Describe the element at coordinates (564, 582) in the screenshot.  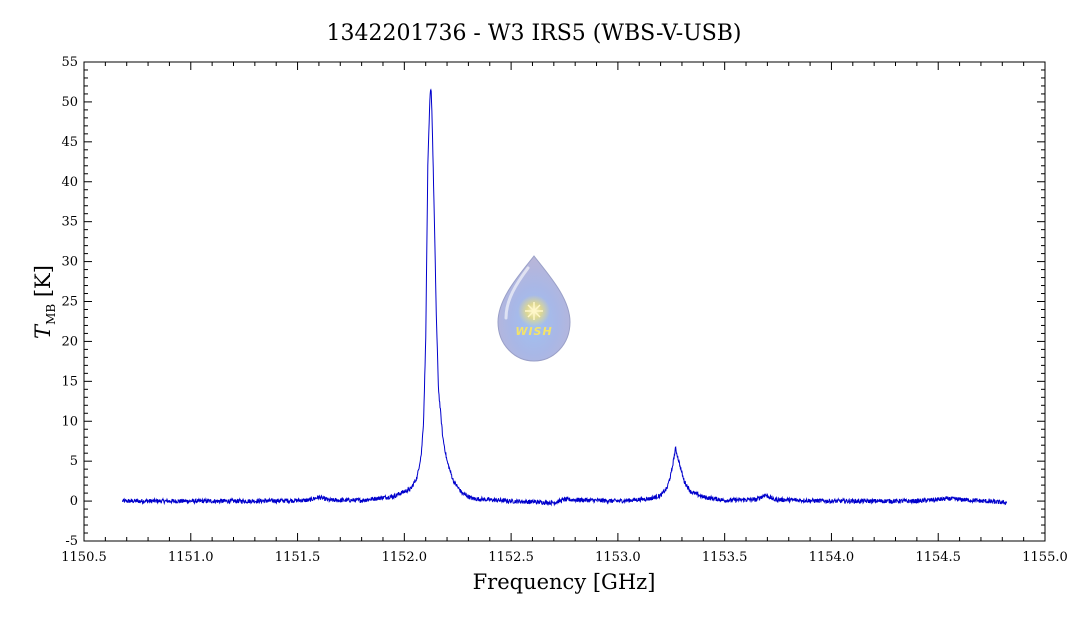
I see `x-axis-title: Frequency [GHz]` at that location.